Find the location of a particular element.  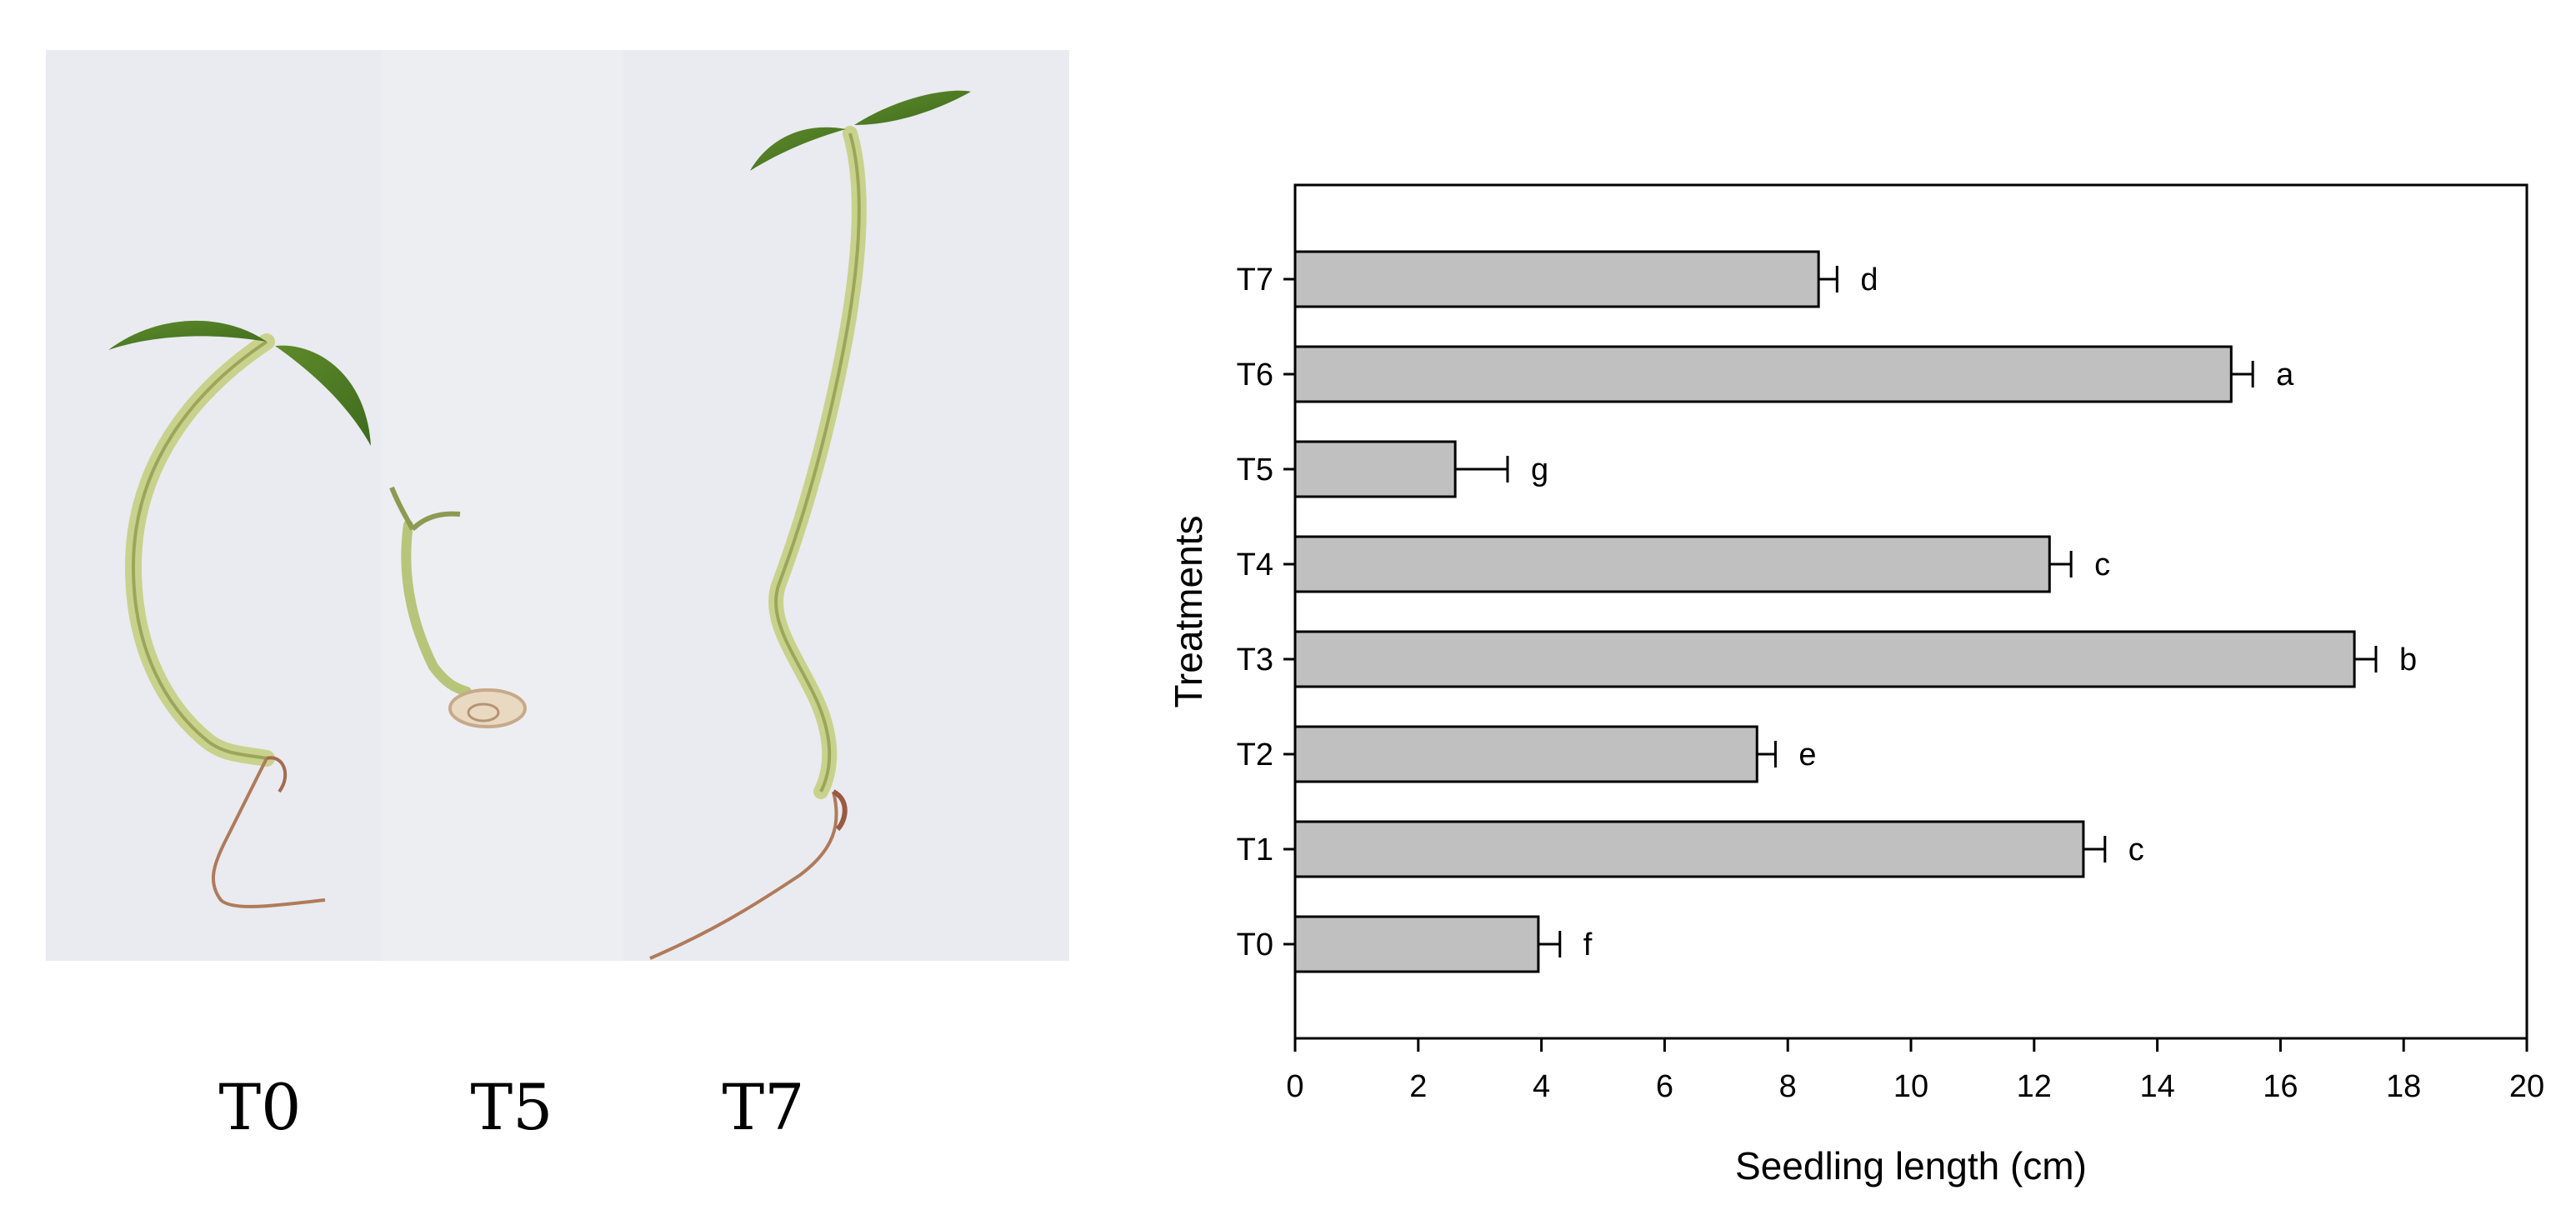

significance-label-t3: b is located at coordinates (2408, 660).